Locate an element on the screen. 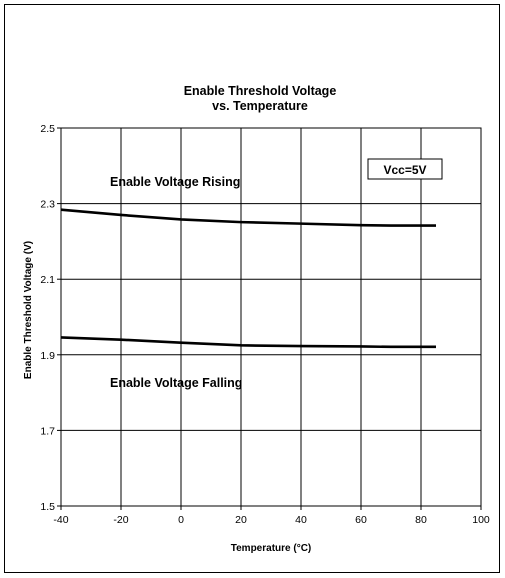 The image size is (505, 578). condition-box: Vcc=5V is located at coordinates (405, 169).